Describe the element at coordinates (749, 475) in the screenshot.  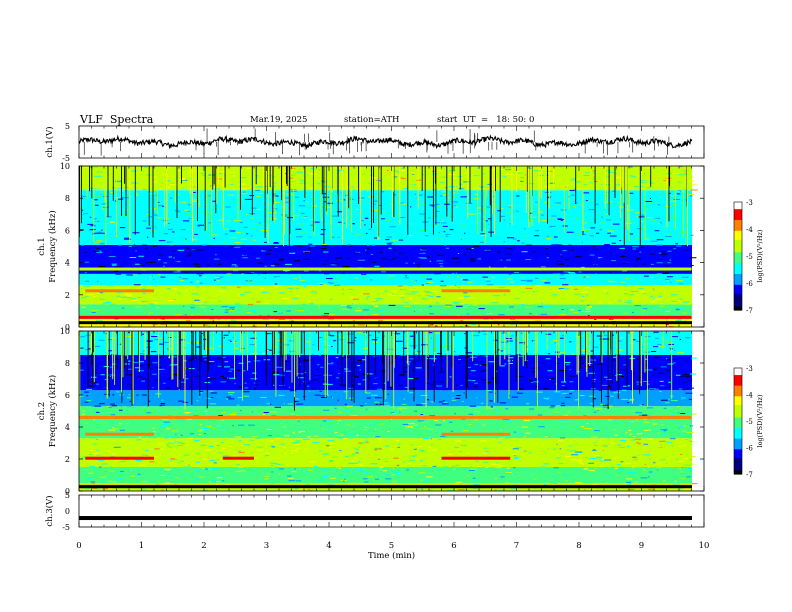
I see `ch2-colorbar-tick: -7` at that location.